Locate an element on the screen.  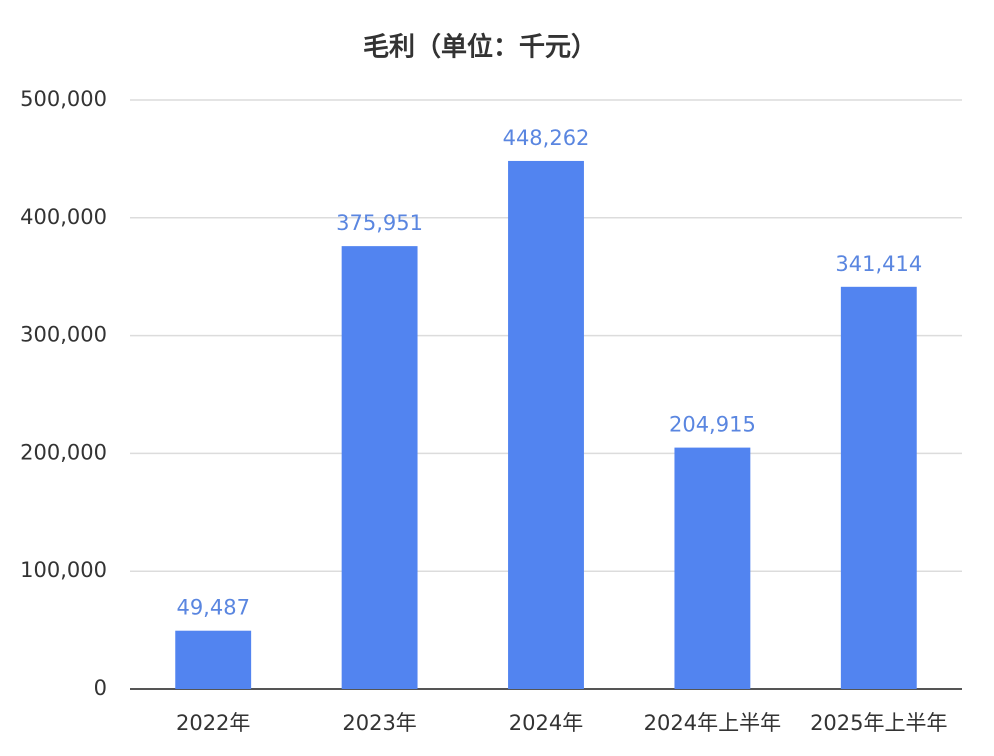
x-tick-label: 2024年上半年 is located at coordinates (712, 723).